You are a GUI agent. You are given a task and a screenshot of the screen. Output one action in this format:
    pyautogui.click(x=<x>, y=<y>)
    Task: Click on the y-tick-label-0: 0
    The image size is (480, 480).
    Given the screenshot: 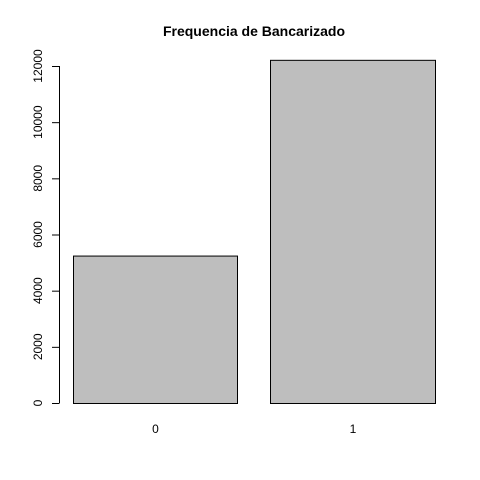 What is the action you would take?
    pyautogui.click(x=38, y=402)
    